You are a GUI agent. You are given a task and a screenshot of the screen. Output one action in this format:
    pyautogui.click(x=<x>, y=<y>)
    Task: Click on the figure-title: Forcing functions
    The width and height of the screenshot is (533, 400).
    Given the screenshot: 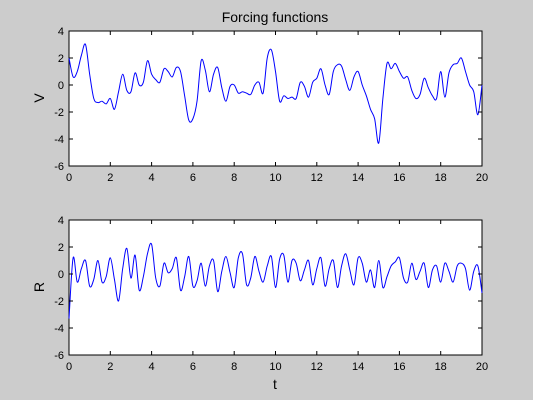 What is the action you would take?
    pyautogui.click(x=275, y=17)
    